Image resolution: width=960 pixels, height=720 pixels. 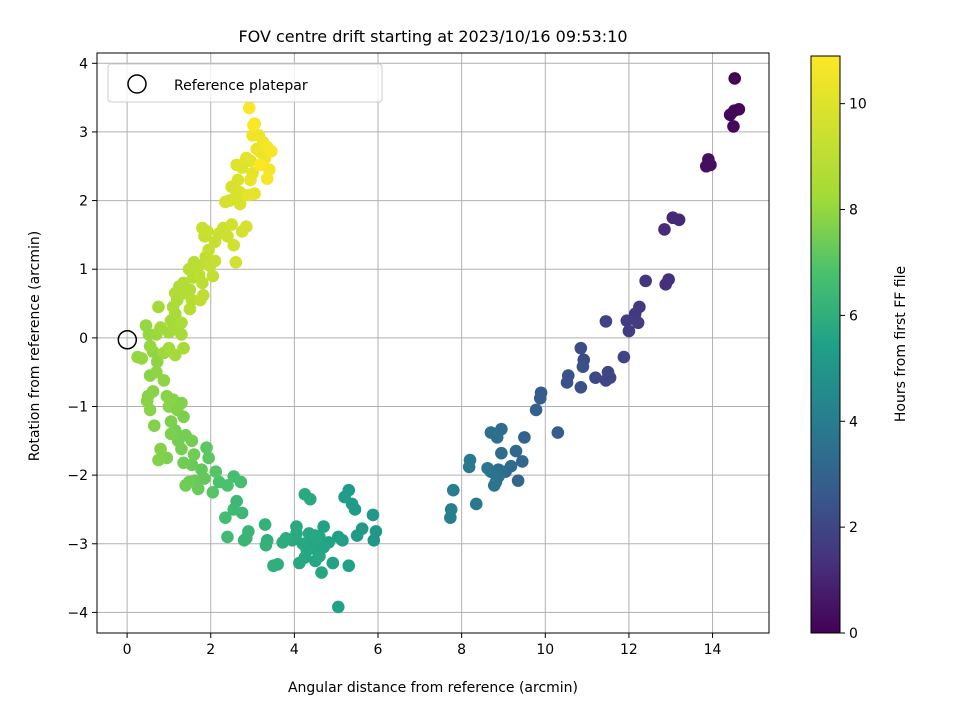 I want to click on y-tick-label: −3, so click(x=77, y=545).